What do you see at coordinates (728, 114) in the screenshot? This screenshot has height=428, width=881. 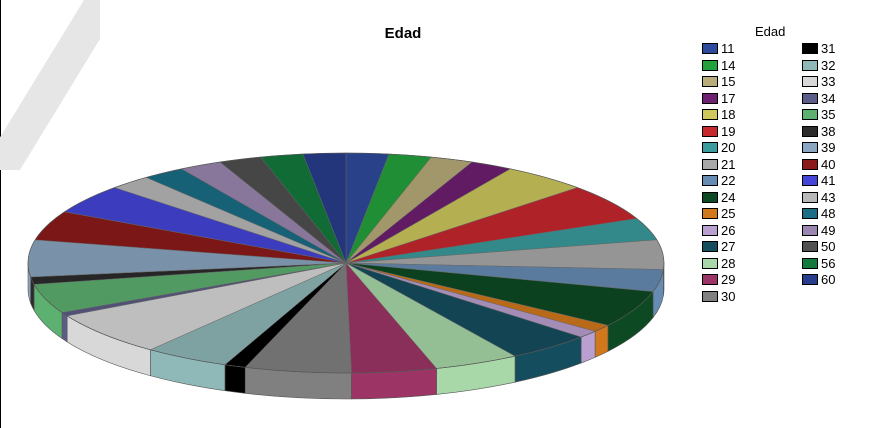 I see `legend-label: 18` at bounding box center [728, 114].